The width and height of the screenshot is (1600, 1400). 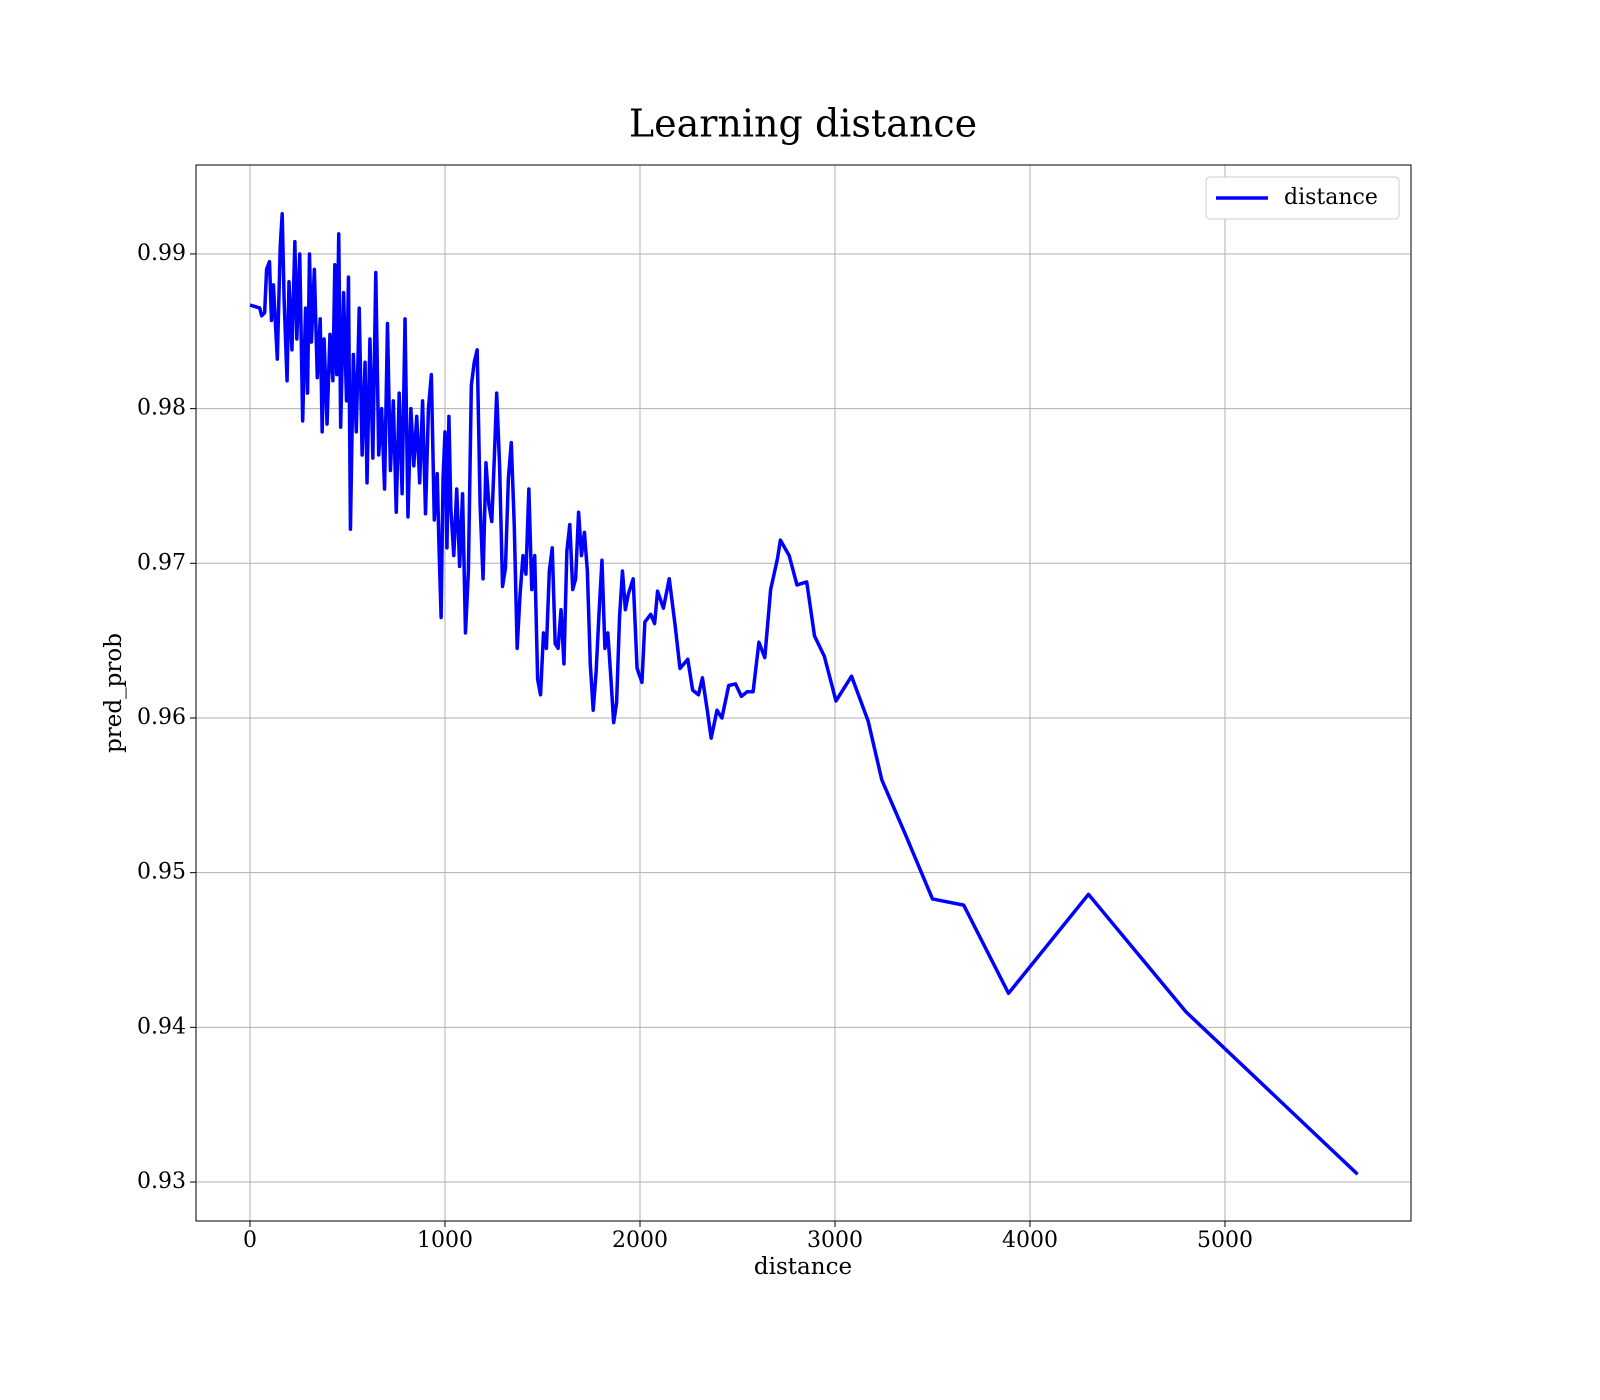 I want to click on x-tick-label: 4000, so click(x=1030, y=1240).